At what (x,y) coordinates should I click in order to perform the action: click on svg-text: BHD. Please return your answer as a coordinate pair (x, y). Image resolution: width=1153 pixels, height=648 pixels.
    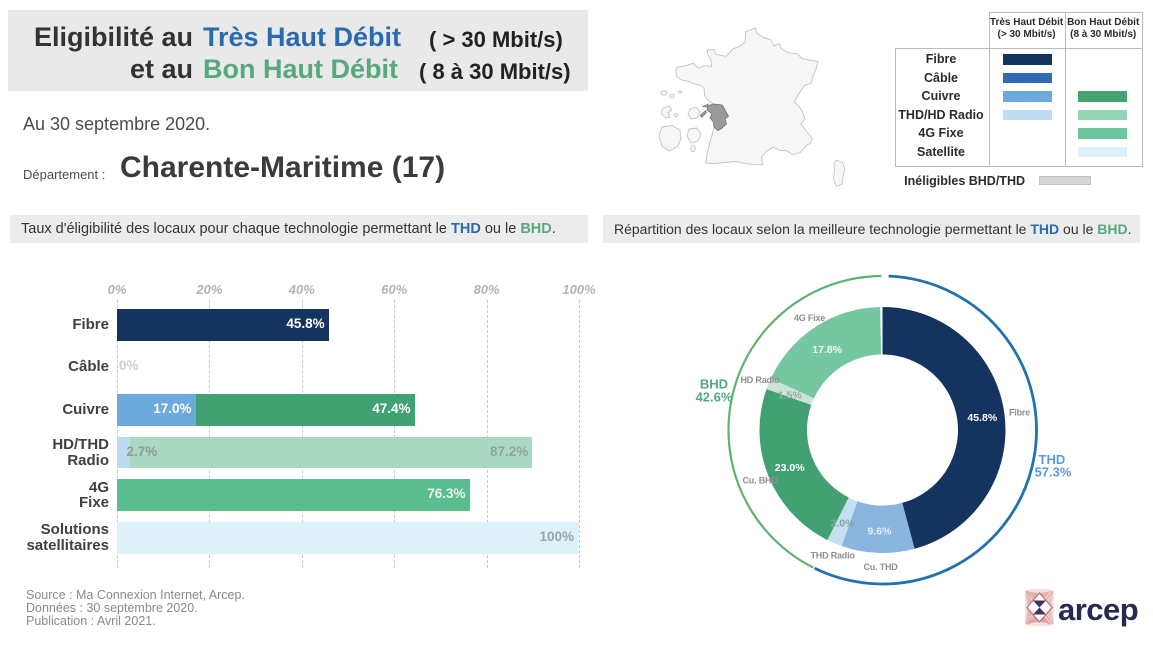
    Looking at the image, I should click on (714, 384).